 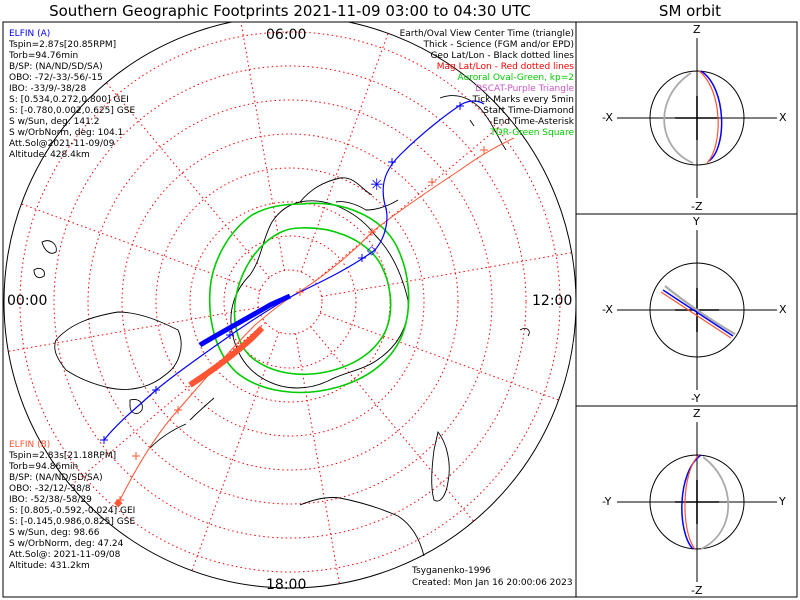 What do you see at coordinates (63, 45) in the screenshot?
I see `elfin-a-info-line: Tspin=2.87s[20.85RPM]` at bounding box center [63, 45].